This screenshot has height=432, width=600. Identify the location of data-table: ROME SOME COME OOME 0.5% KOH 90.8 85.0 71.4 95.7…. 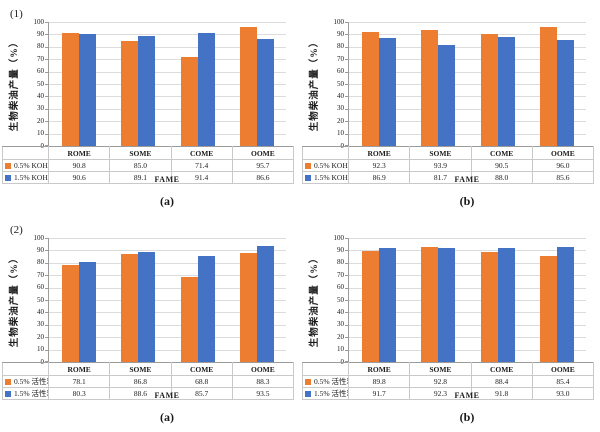
(148, 165).